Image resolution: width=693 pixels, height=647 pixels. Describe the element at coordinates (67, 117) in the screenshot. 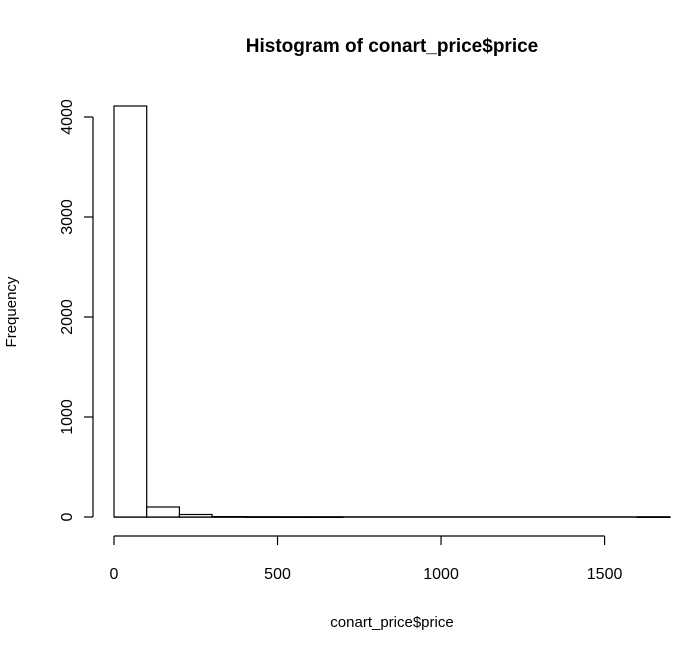

I see `y-tick-label: 4000` at that location.